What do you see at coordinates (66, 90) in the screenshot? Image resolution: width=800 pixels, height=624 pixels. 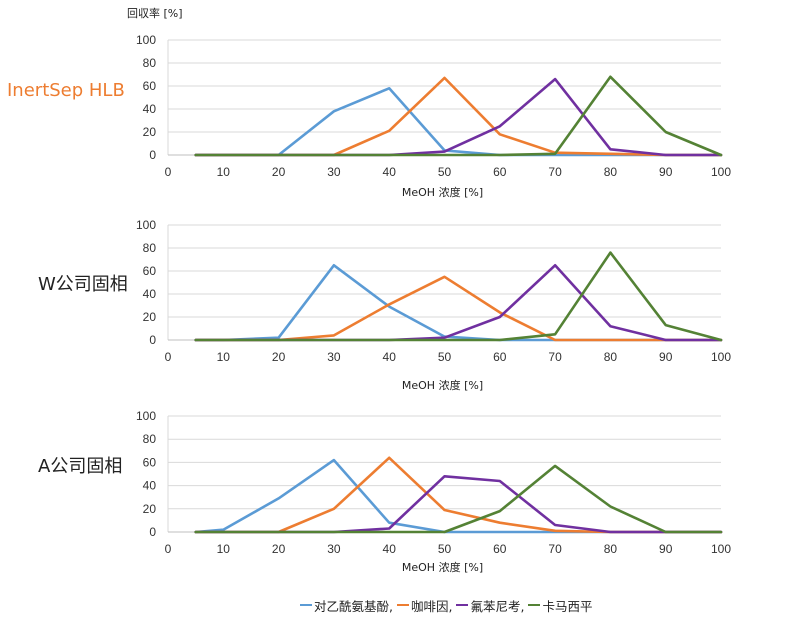 I see `panel-label: InertSep HLB` at bounding box center [66, 90].